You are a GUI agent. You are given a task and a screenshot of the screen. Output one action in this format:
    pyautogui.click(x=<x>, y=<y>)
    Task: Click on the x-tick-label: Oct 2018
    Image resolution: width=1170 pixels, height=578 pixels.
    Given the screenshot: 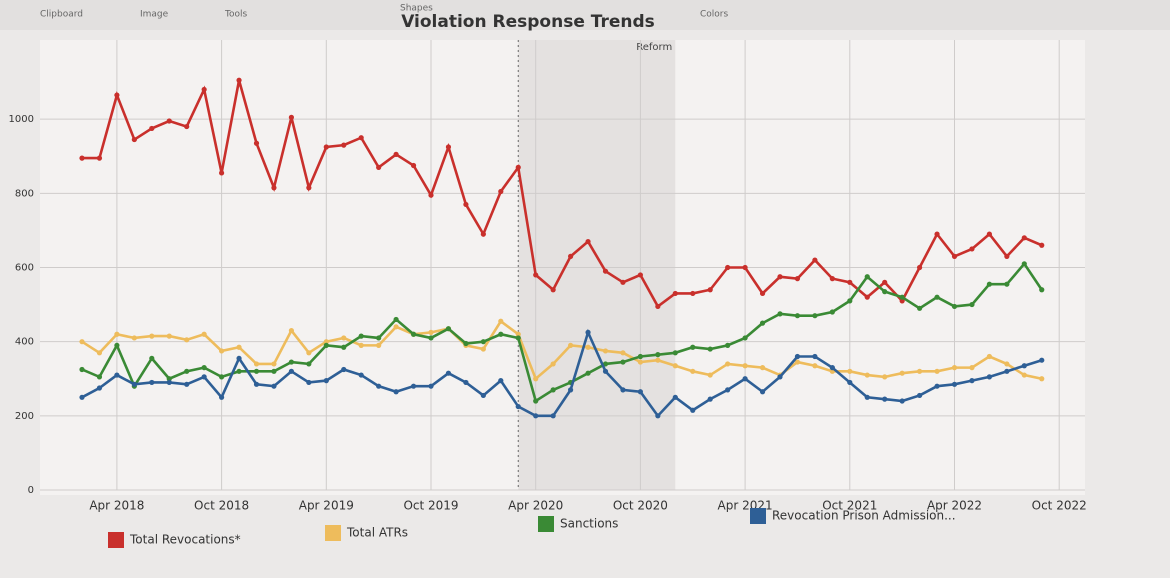 What is the action you would take?
    pyautogui.click(x=221, y=506)
    